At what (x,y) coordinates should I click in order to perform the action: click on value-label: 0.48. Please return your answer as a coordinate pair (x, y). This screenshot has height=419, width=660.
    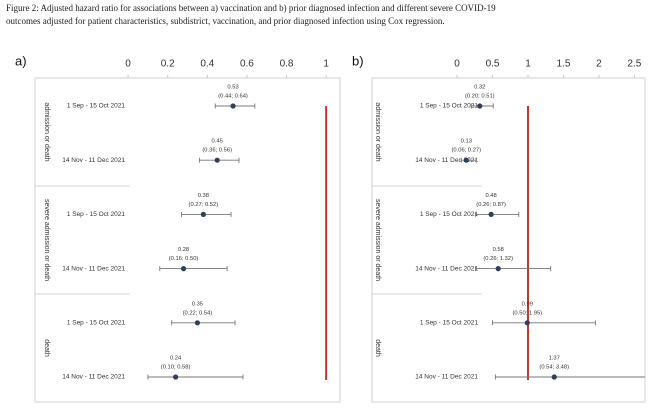
    Looking at the image, I should click on (490, 196).